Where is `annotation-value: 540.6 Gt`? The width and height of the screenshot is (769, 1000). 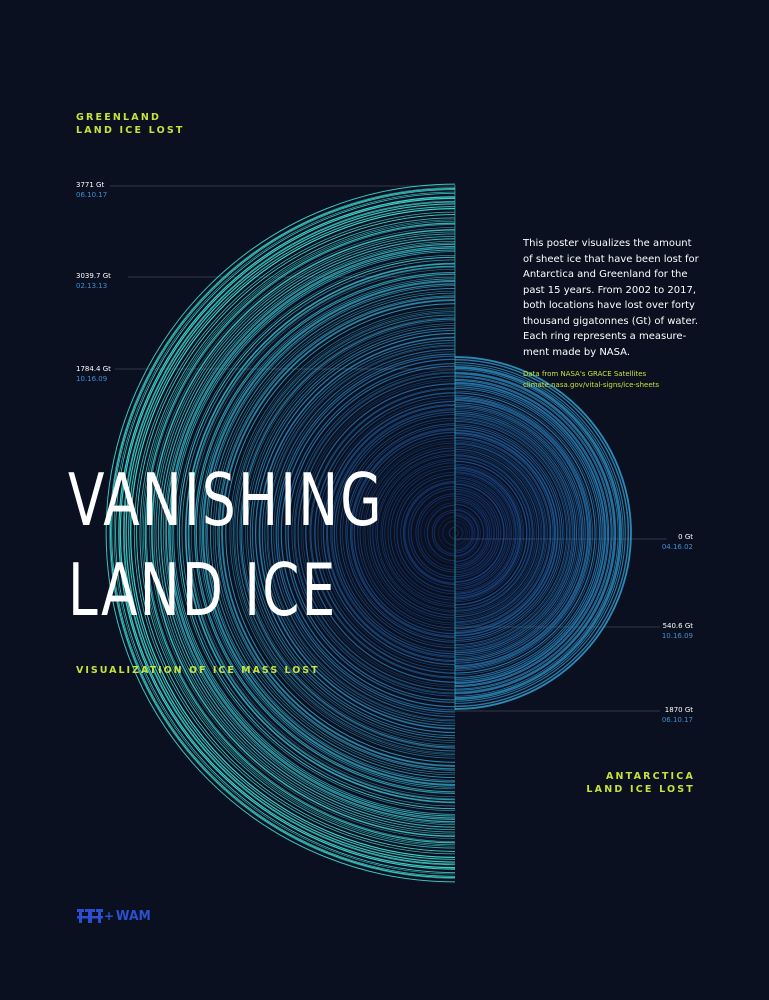
annotation-value: 540.6 Gt is located at coordinates (677, 626).